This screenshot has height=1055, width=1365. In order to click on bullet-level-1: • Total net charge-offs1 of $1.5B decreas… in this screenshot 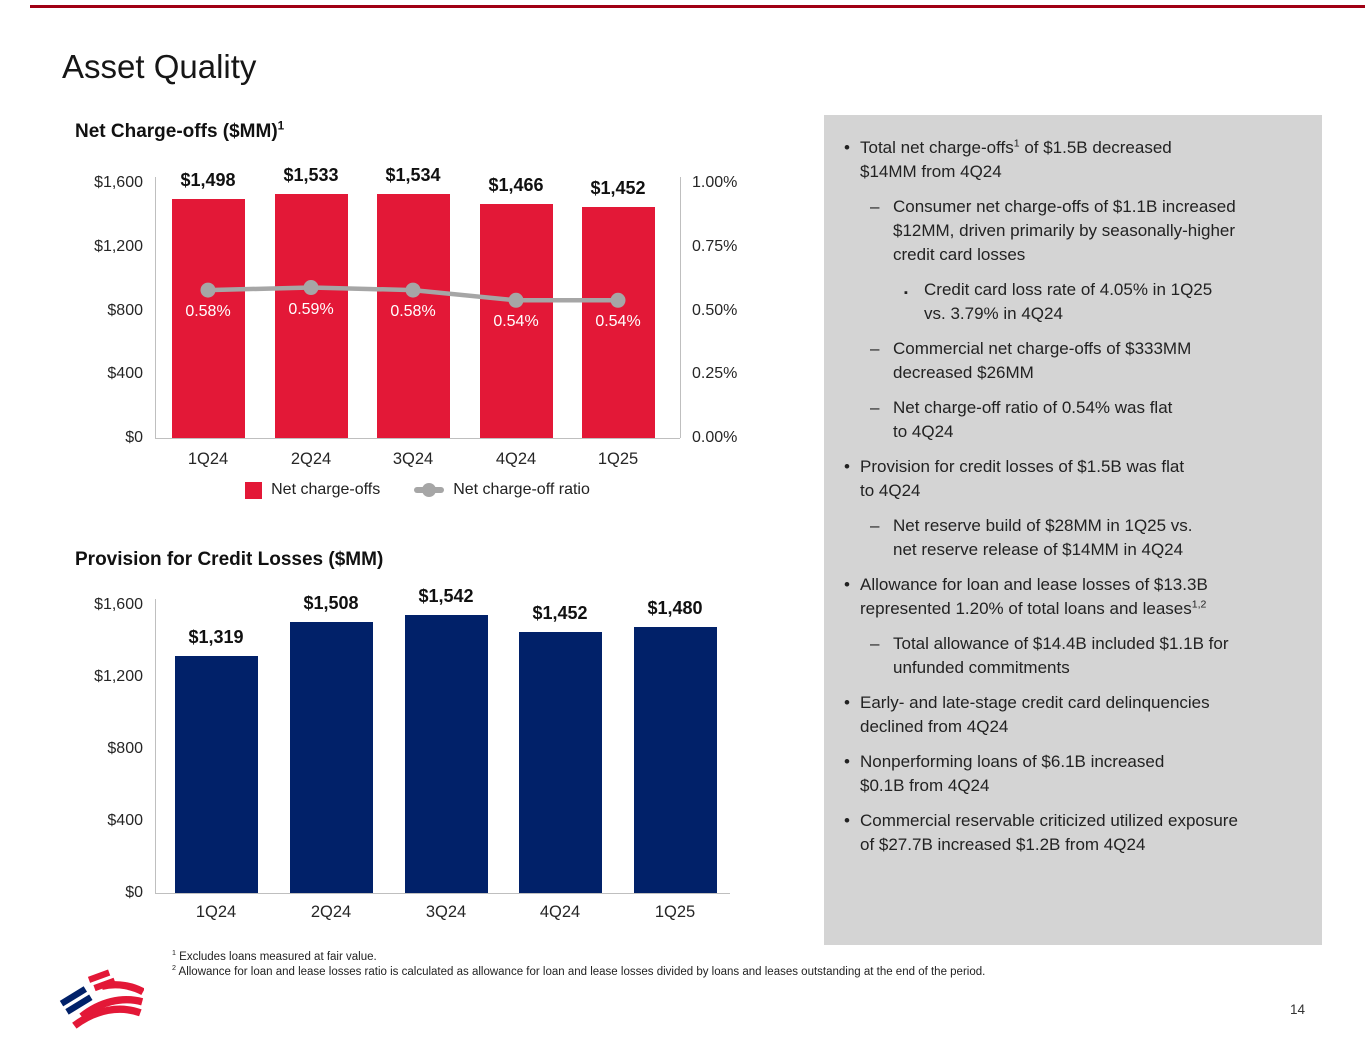, I will do `click(1067, 160)`.